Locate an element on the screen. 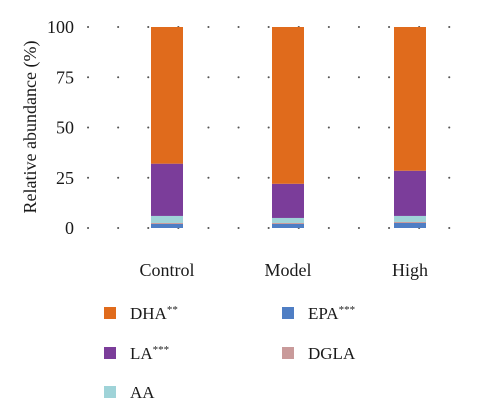 This screenshot has height=418, width=500. y-axis-title: Relative abundance (%) is located at coordinates (30, 127).